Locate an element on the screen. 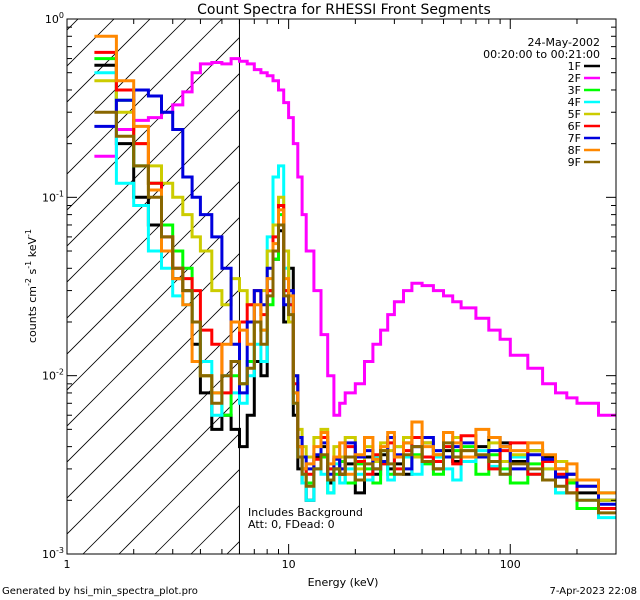 Image resolution: width=640 pixels, height=600 pixels. footer-timestamp: 7-Apr-2023 22:08 is located at coordinates (593, 591).